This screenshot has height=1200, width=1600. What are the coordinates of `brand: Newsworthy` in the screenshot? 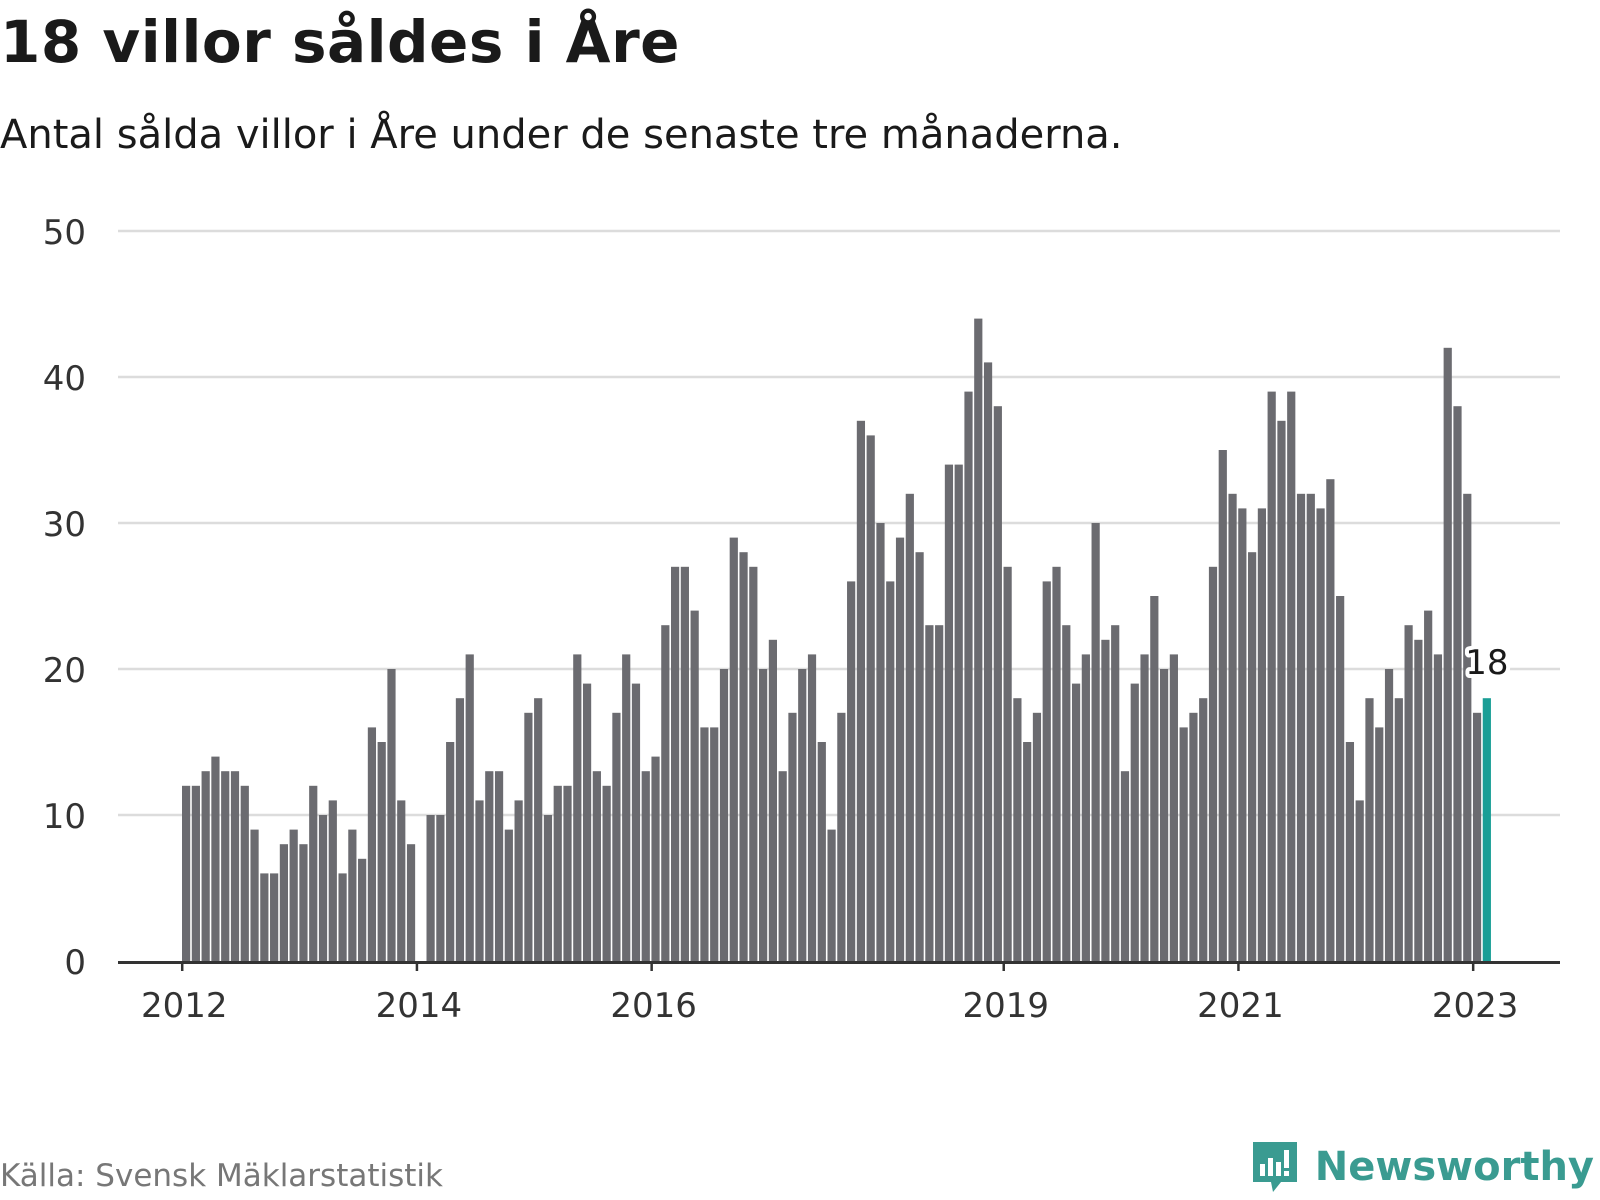 It's located at (1421, 1167).